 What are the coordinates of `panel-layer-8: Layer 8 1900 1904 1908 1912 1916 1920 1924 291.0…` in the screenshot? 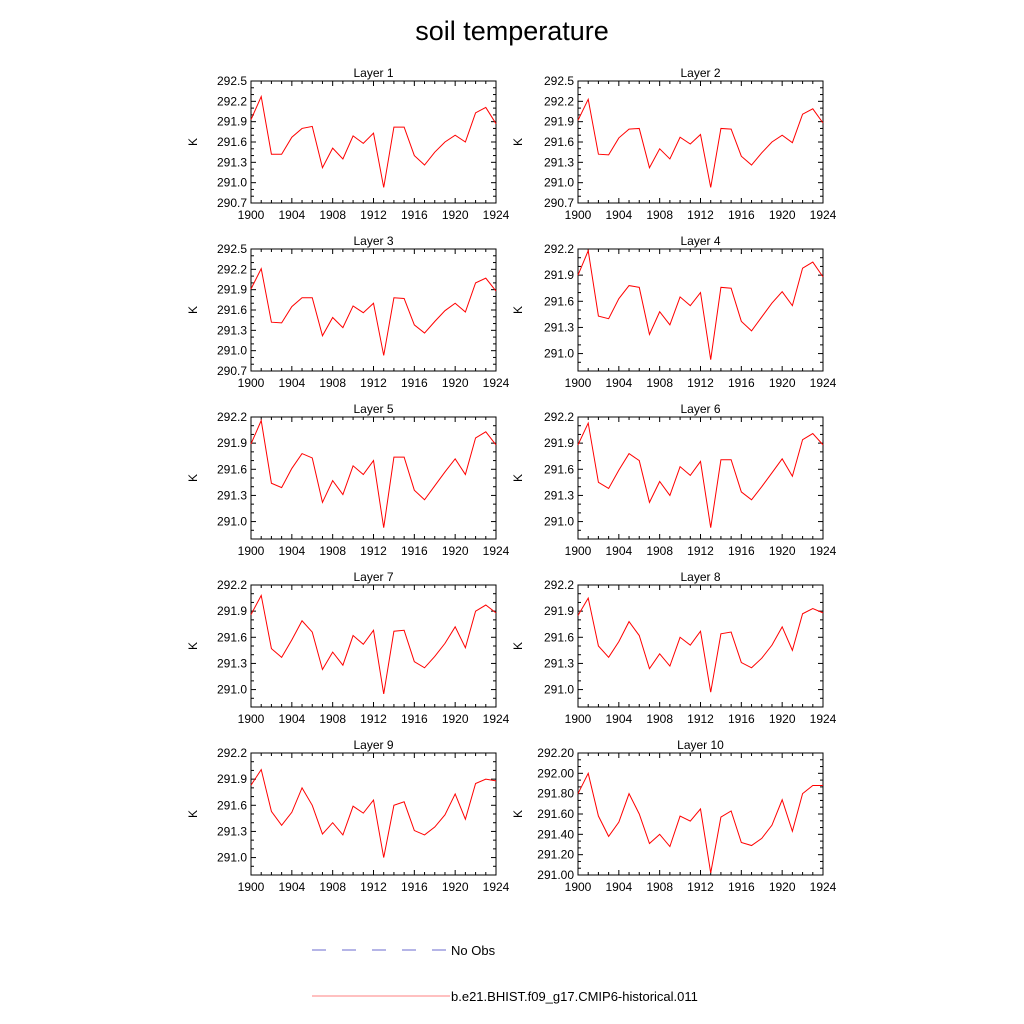 It's located at (674, 648).